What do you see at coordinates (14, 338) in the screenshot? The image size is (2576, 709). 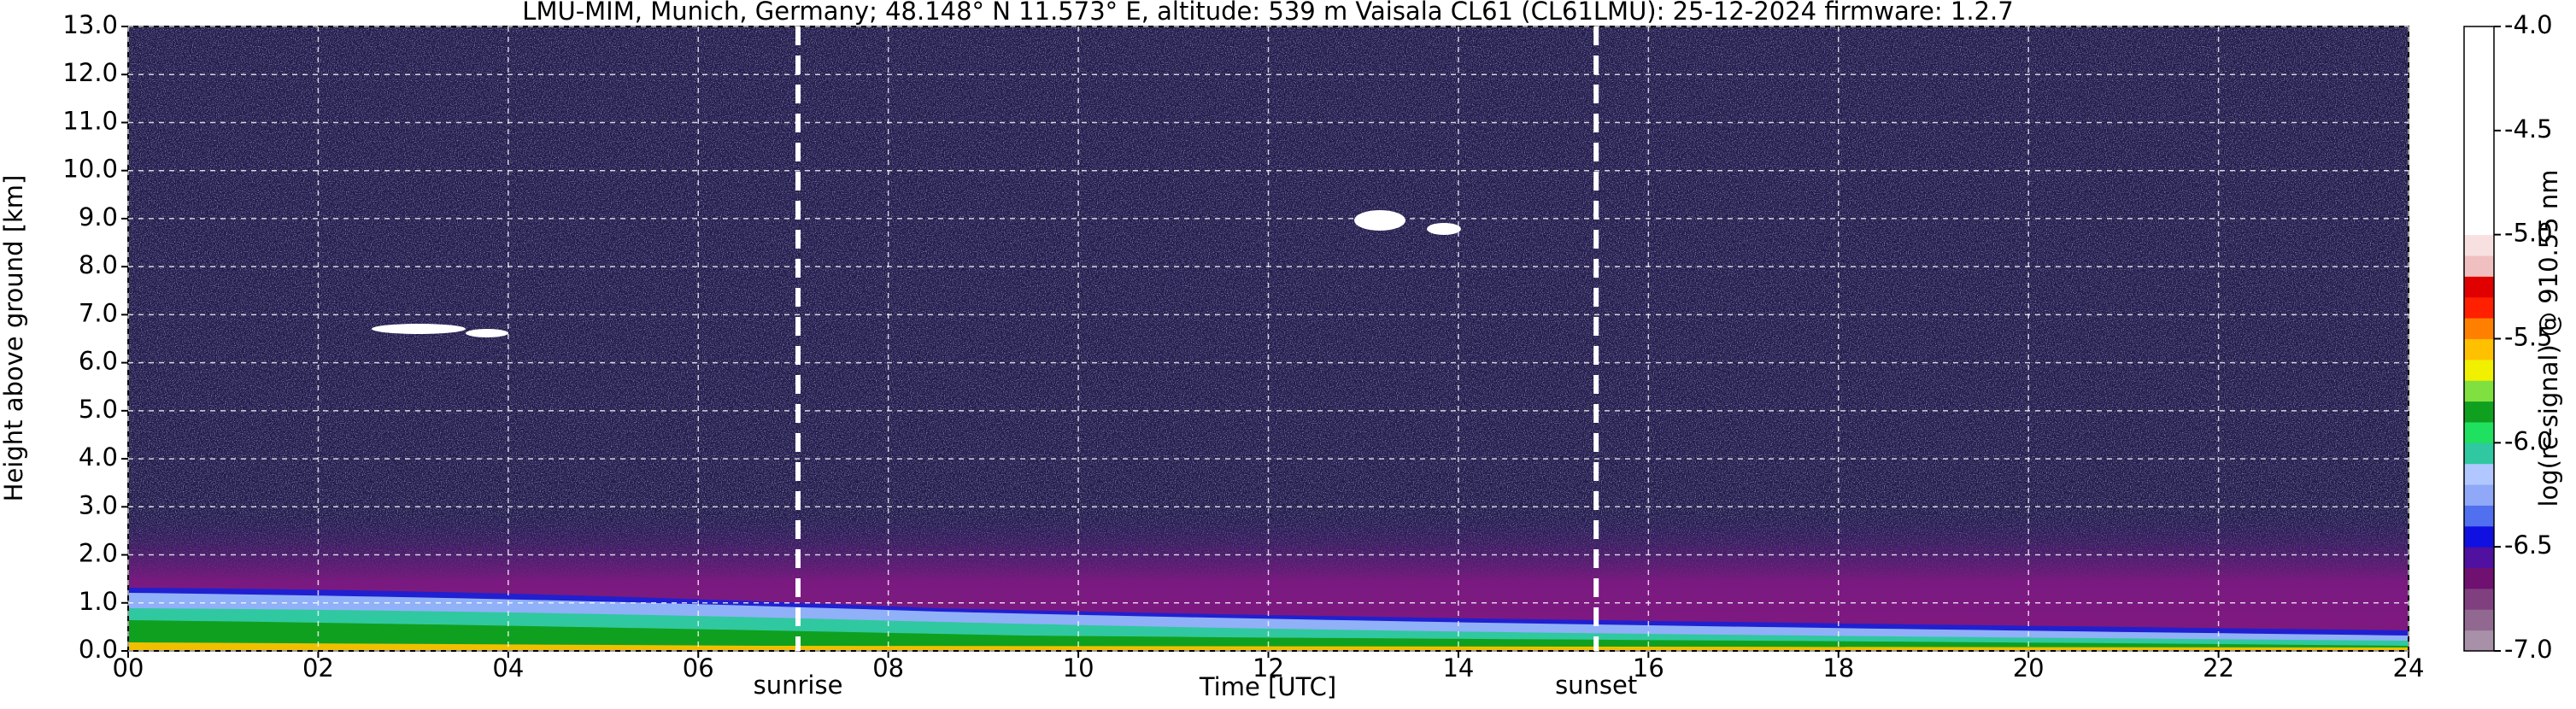 I see `y-axis-label: Height above ground [km]` at bounding box center [14, 338].